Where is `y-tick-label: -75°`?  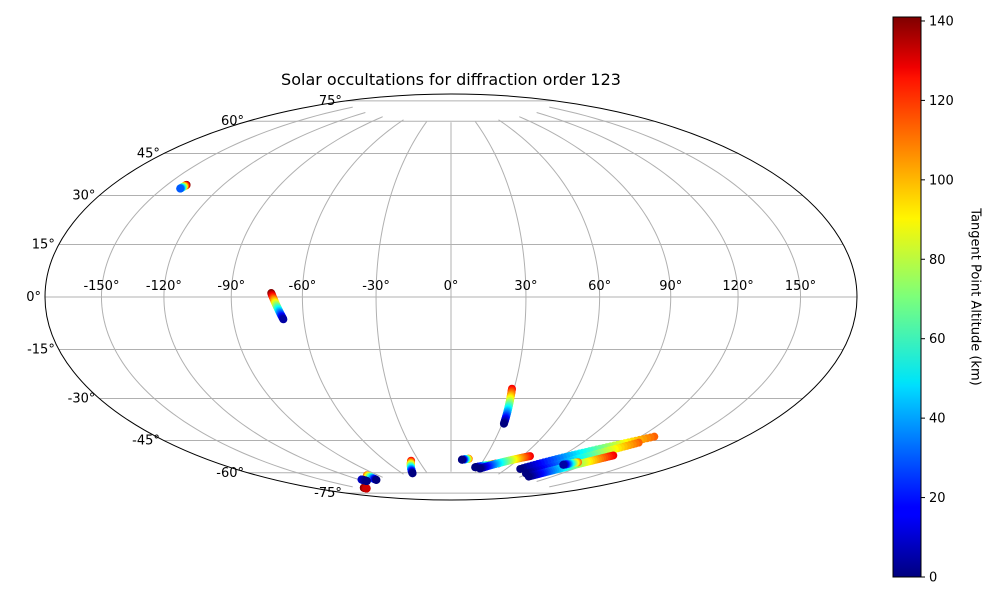 y-tick-label: -75° is located at coordinates (328, 493).